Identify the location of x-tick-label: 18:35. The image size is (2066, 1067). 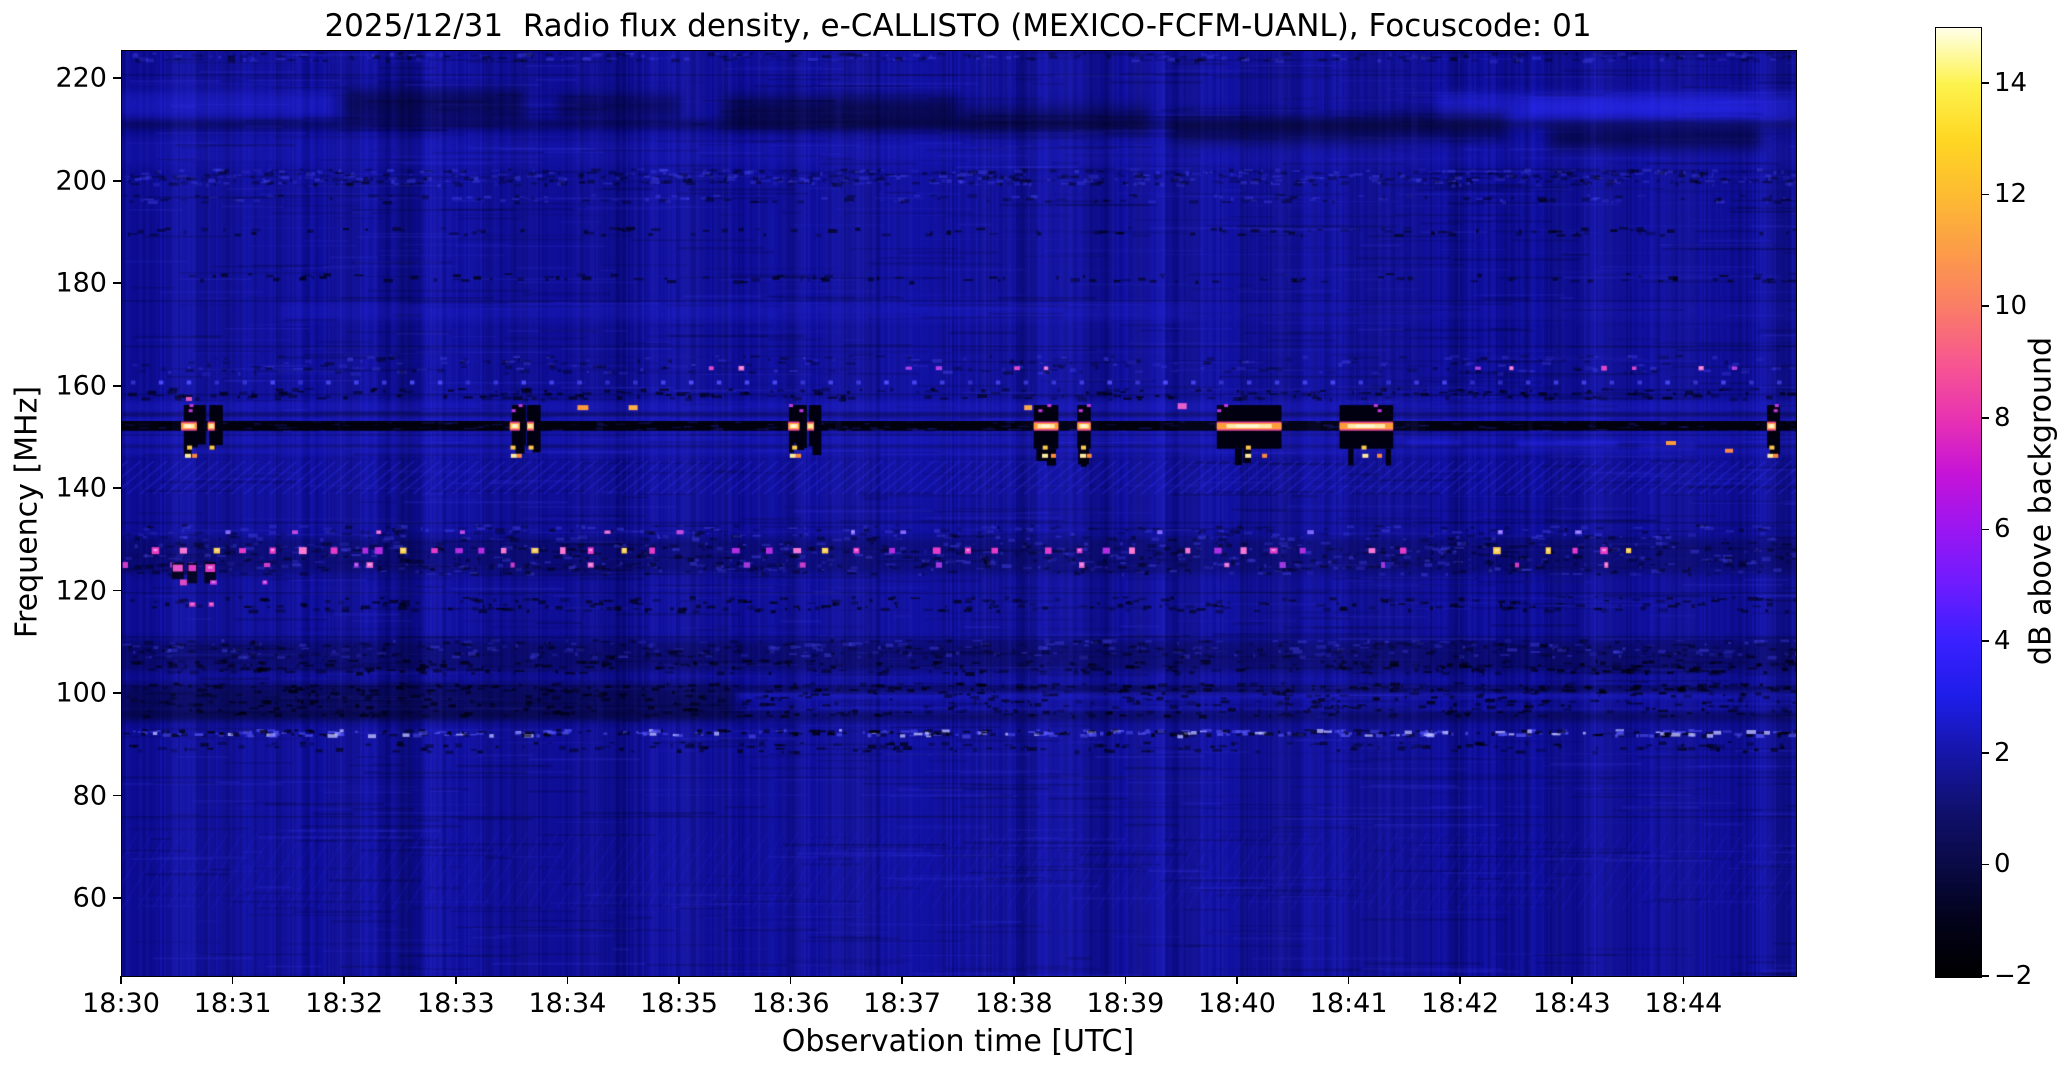
(679, 1003).